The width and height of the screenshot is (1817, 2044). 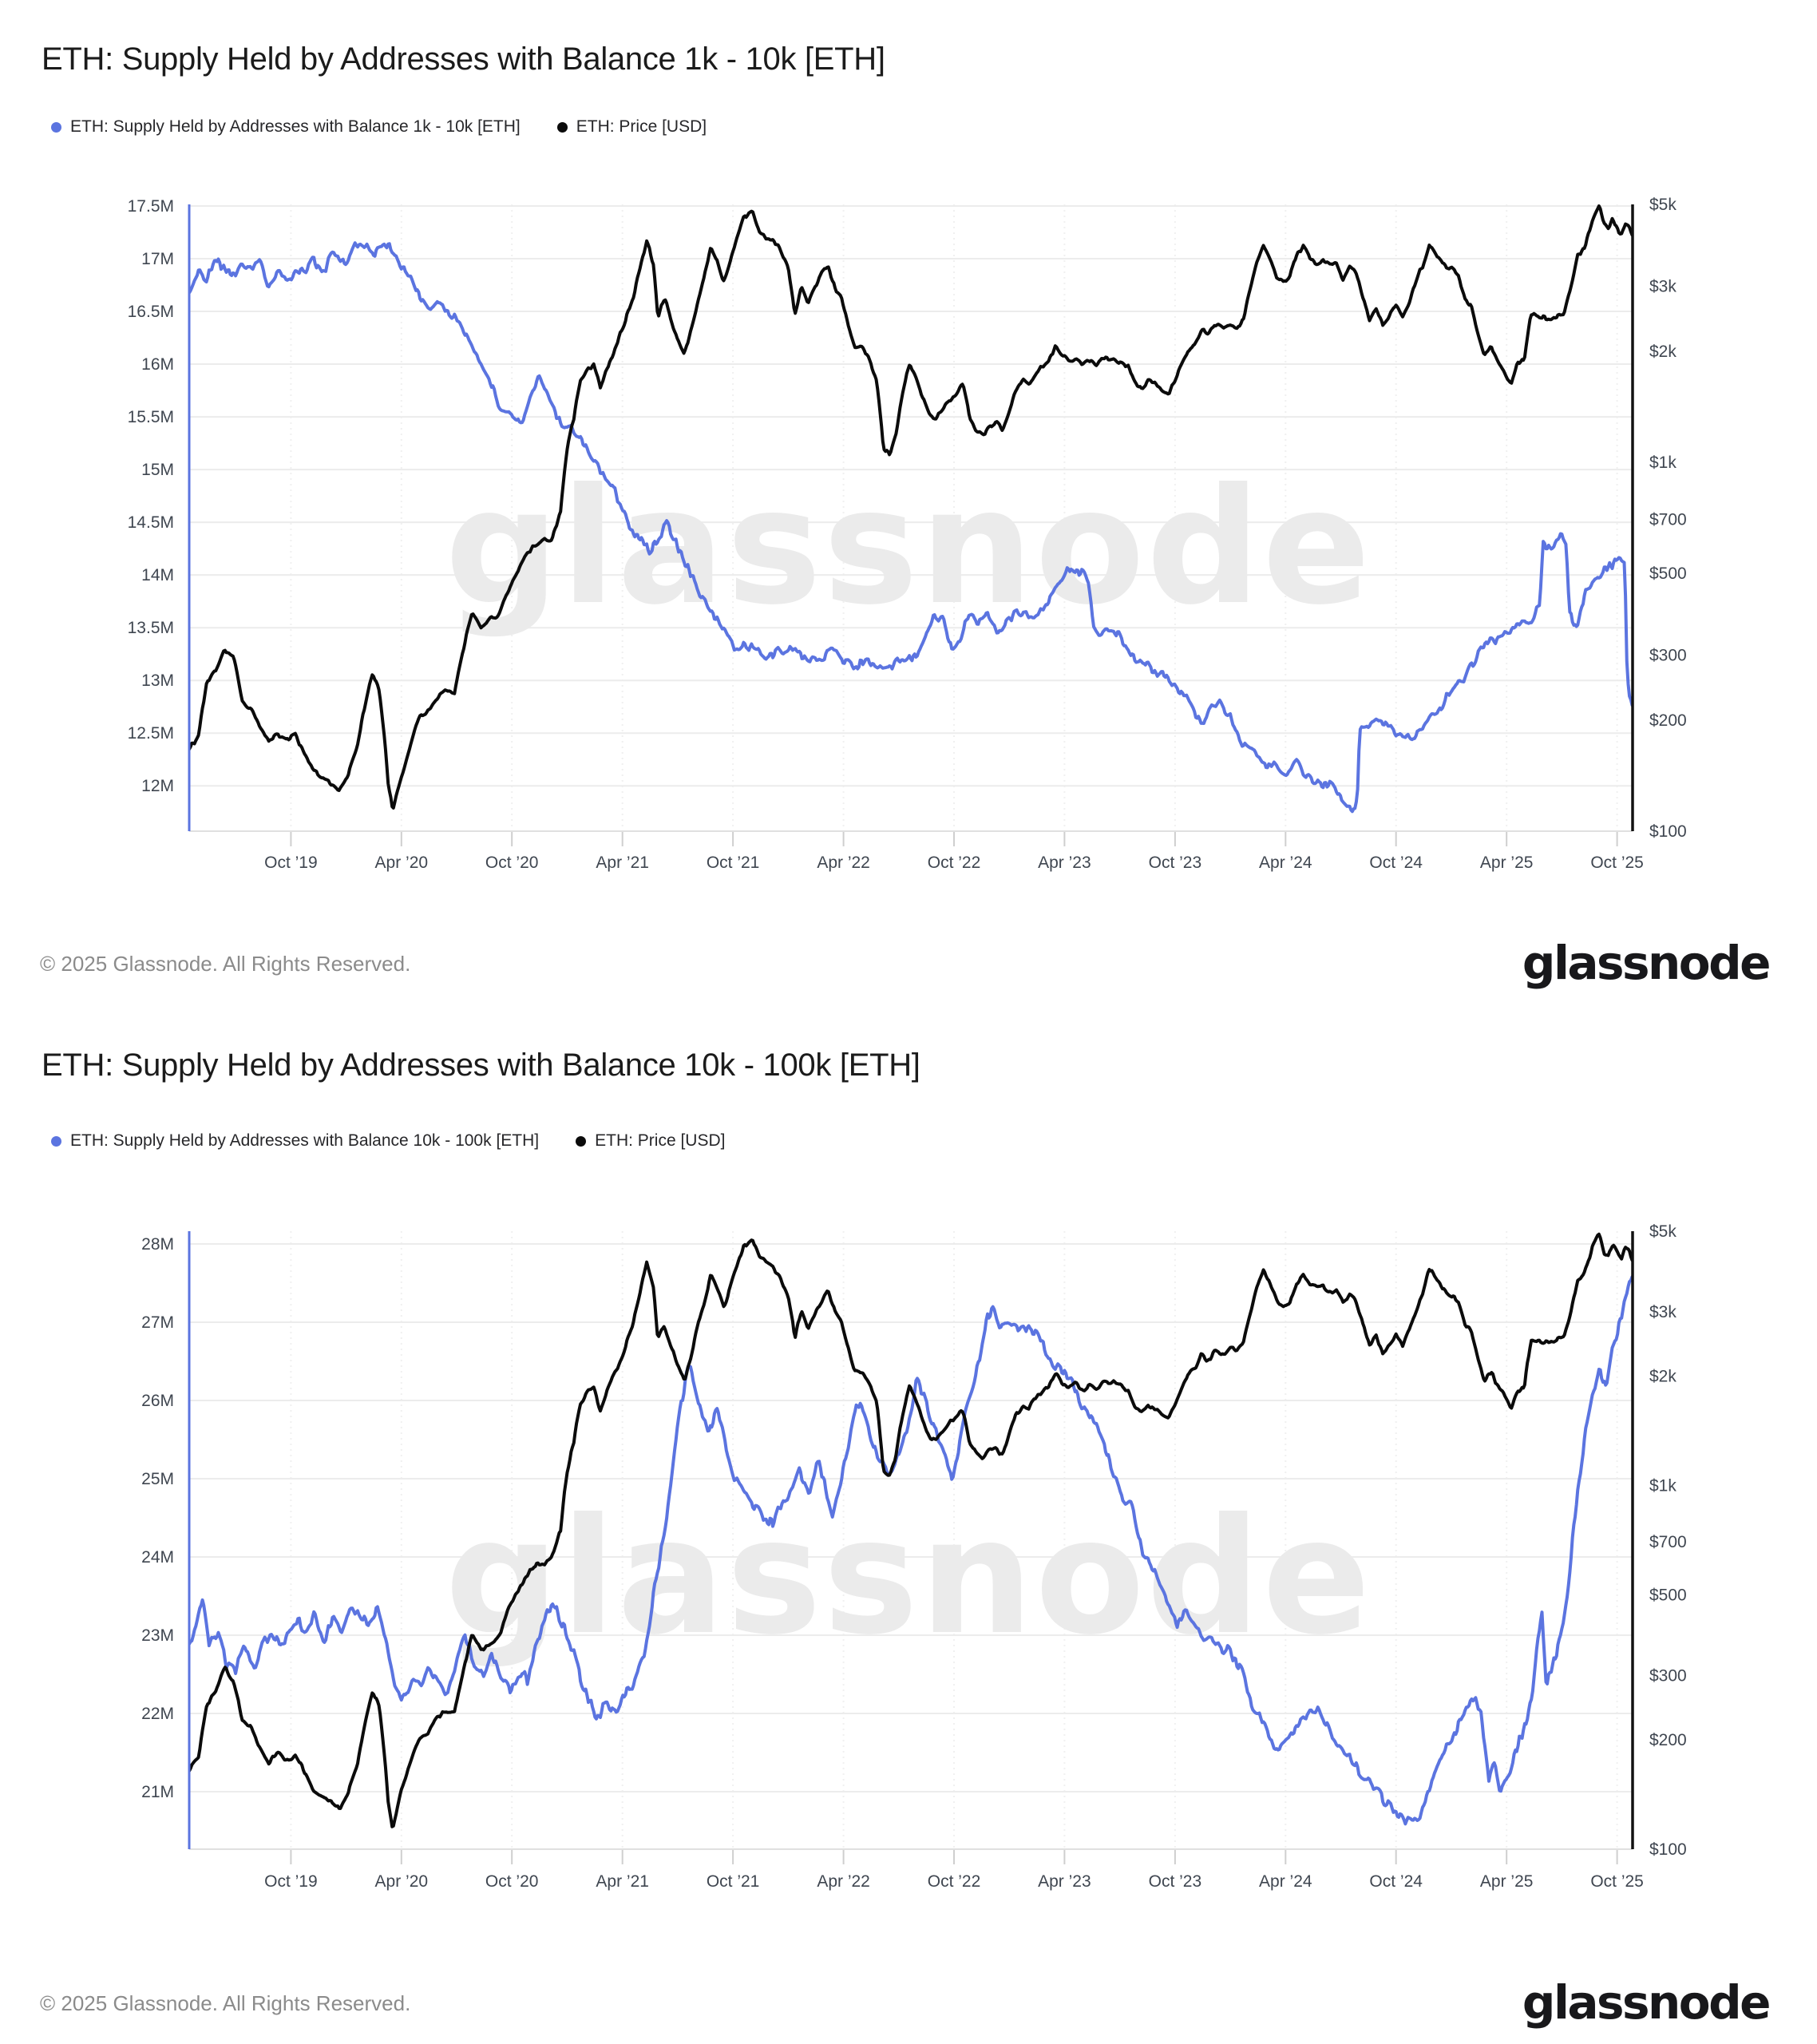 I want to click on glassnode-logo-1: glassnode, so click(x=1647, y=963).